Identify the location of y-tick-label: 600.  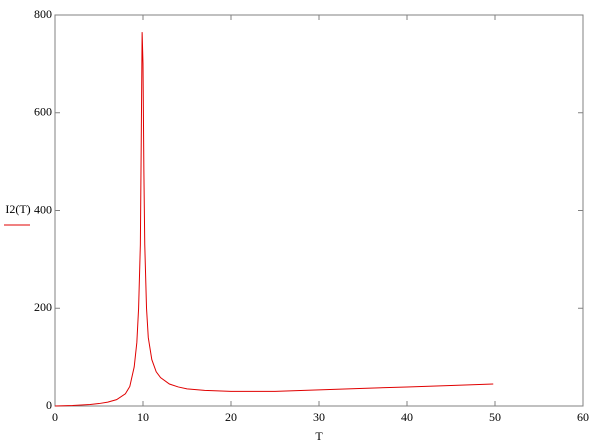
(43, 112).